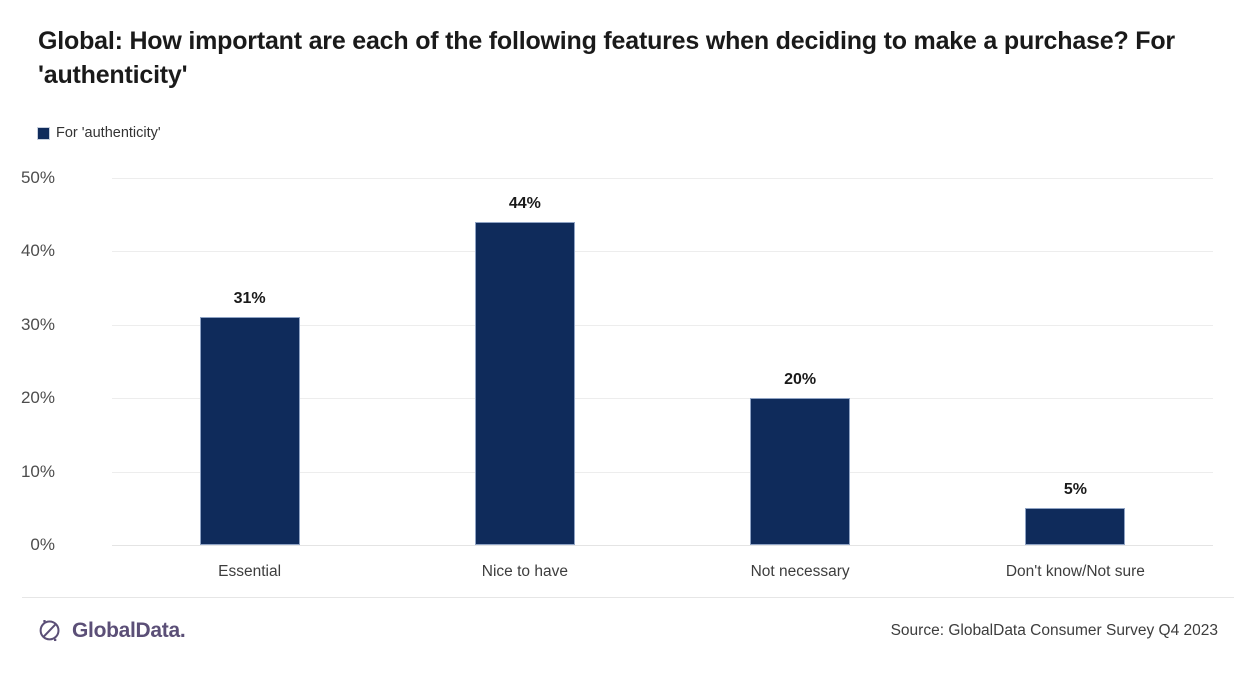 The height and width of the screenshot is (688, 1256). I want to click on globaldata-logo: GlobalData., so click(111, 630).